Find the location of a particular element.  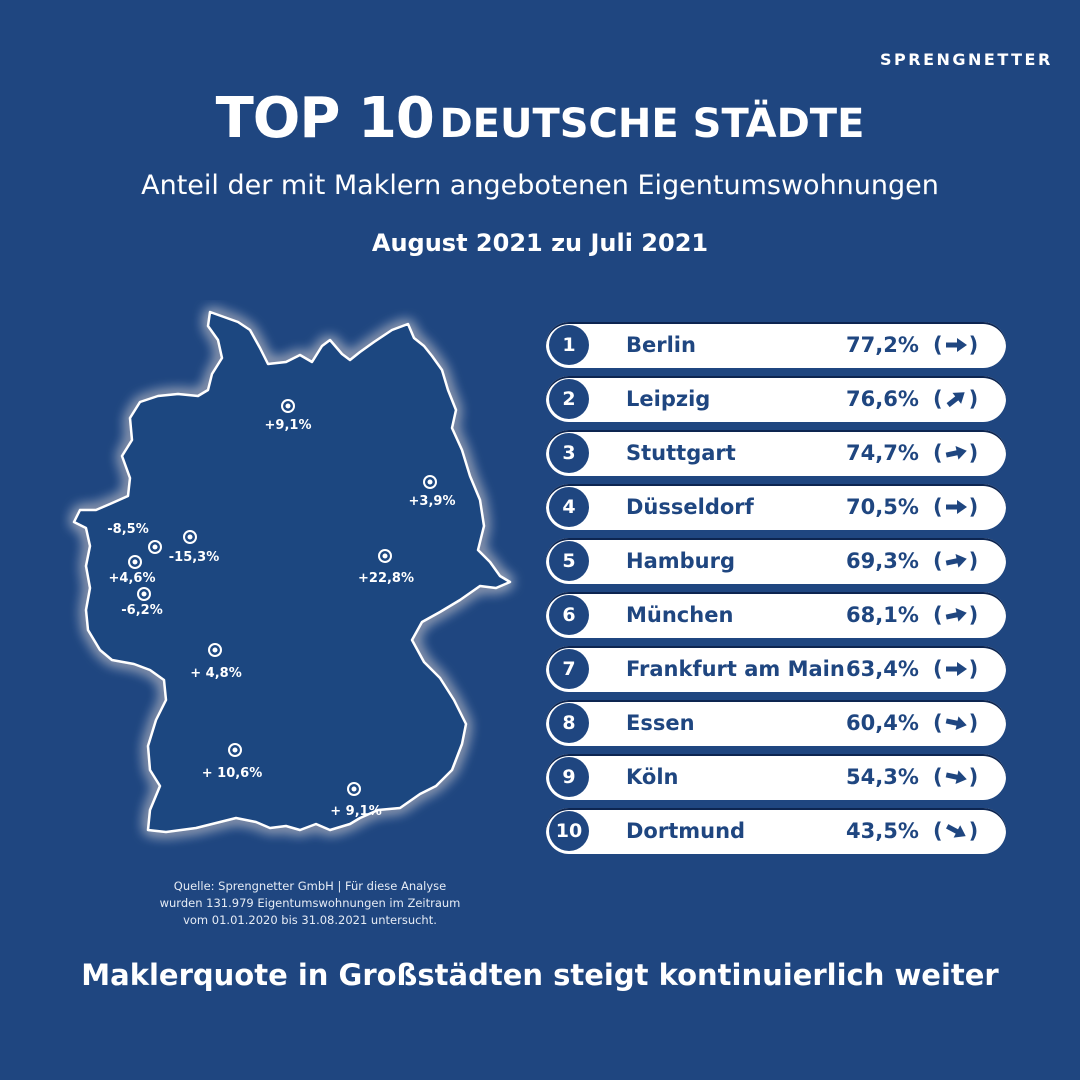

ranking-row: 4 Düsseldorf 70,5% () is located at coordinates (776, 507).